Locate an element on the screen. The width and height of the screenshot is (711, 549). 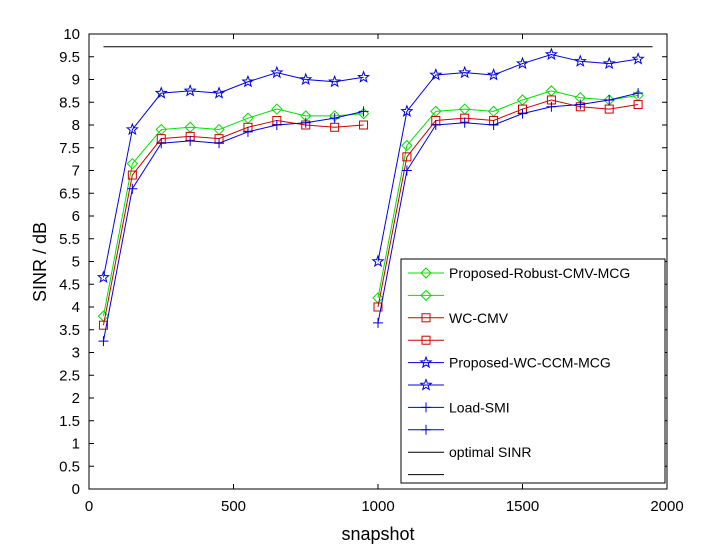
y-tick-label: 7.5 is located at coordinates (69, 148).